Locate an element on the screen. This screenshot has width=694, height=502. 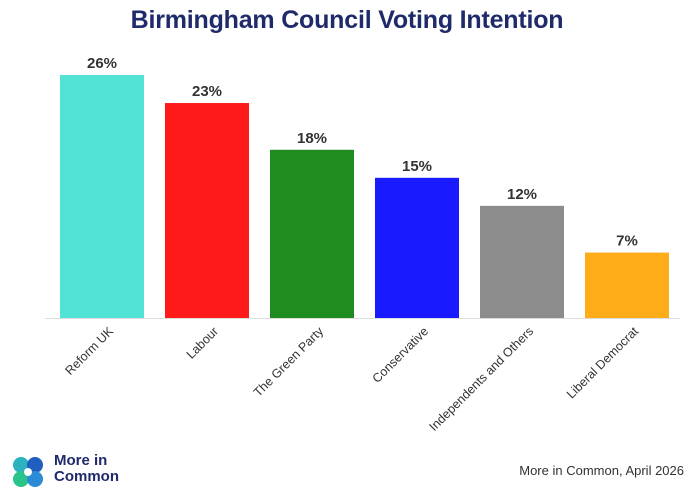
category-label-0: Reform UK is located at coordinates (90, 351).